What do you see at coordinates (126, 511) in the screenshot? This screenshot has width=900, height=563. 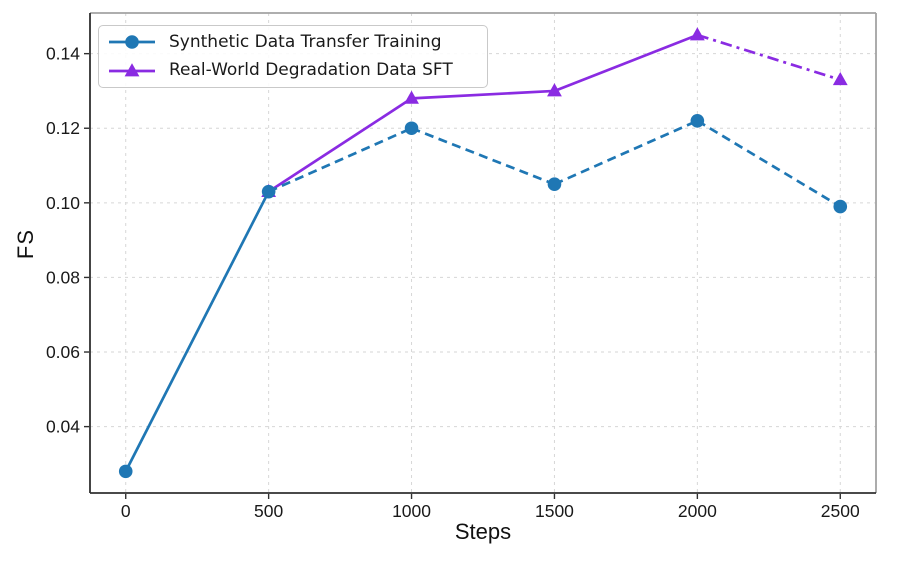 I see `x-tick-label: 0` at bounding box center [126, 511].